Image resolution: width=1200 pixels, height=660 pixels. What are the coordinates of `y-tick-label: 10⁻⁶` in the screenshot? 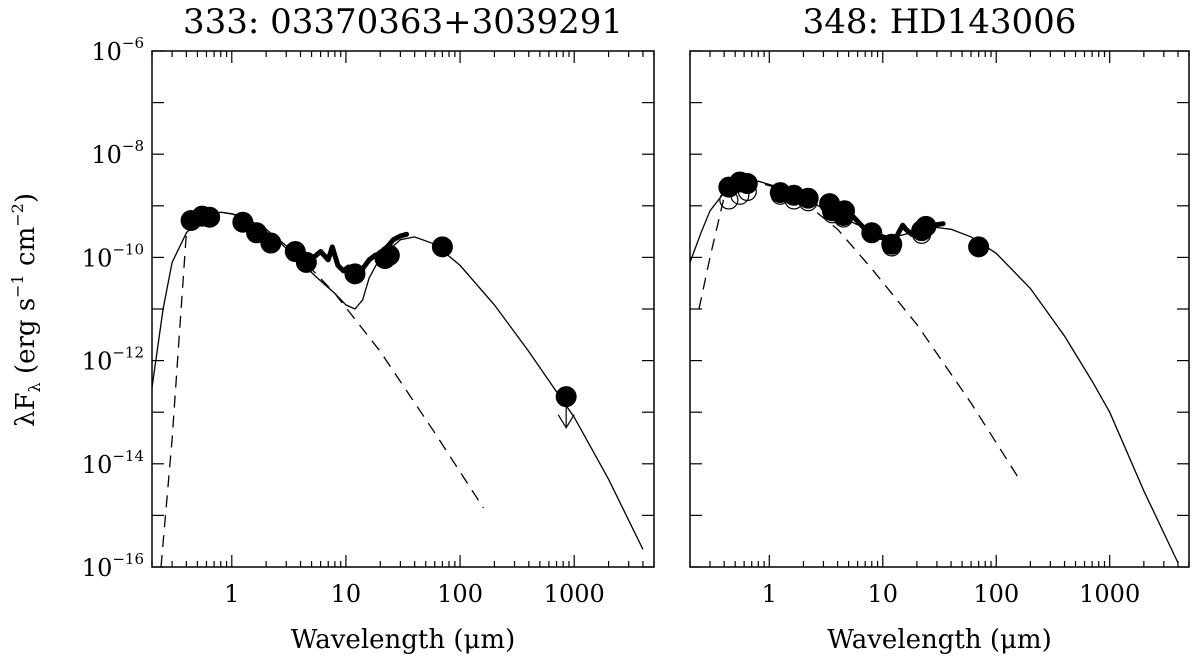 It's located at (117, 50).